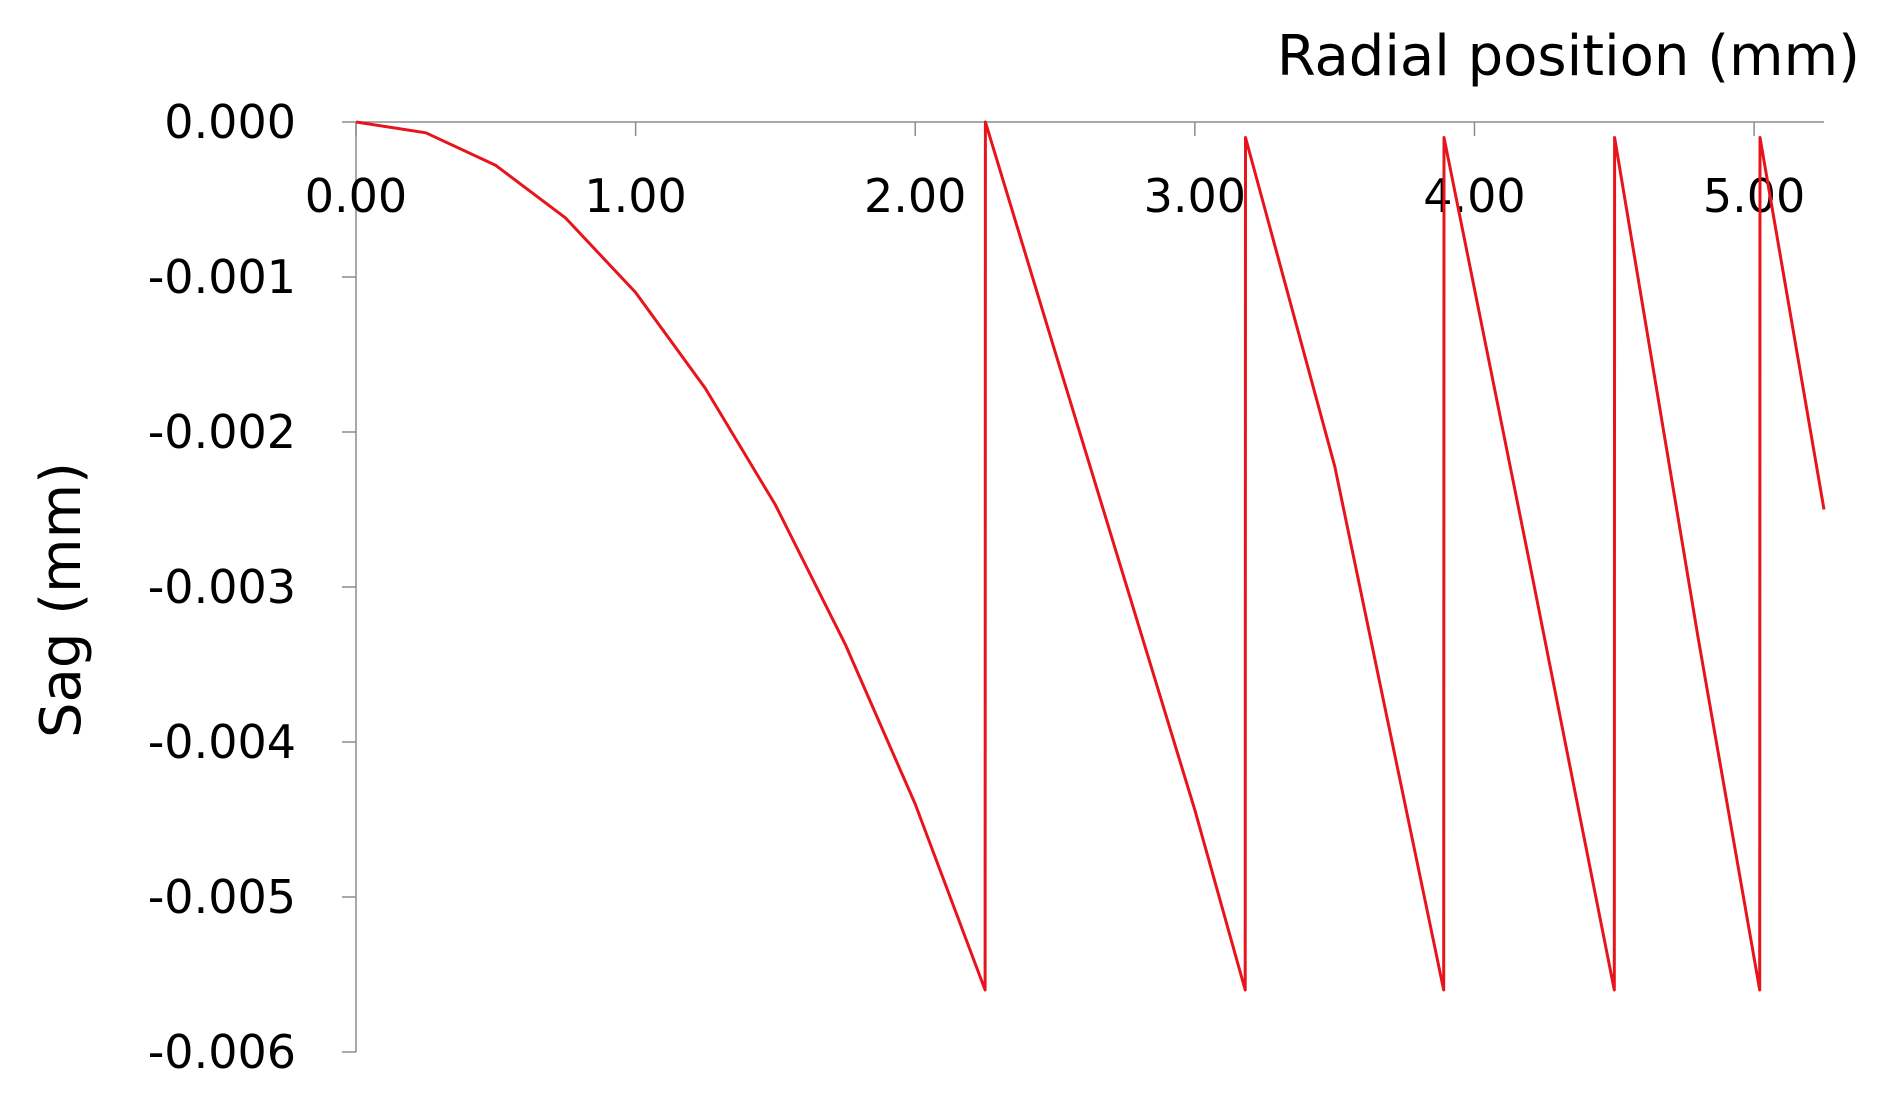 This screenshot has width=1884, height=1095. I want to click on y-tick-label: 0.000, so click(230, 122).